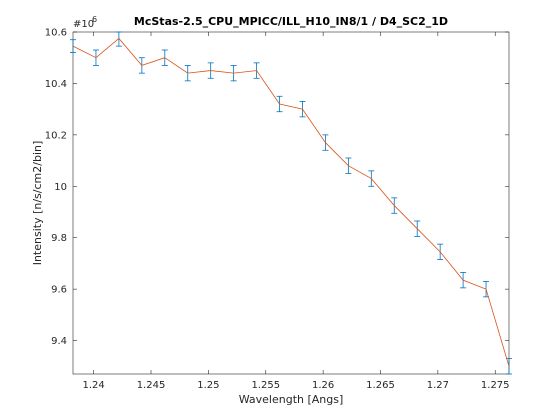 Image resolution: width=560 pixels, height=420 pixels. I want to click on y-tick-label: 10, so click(60, 187).